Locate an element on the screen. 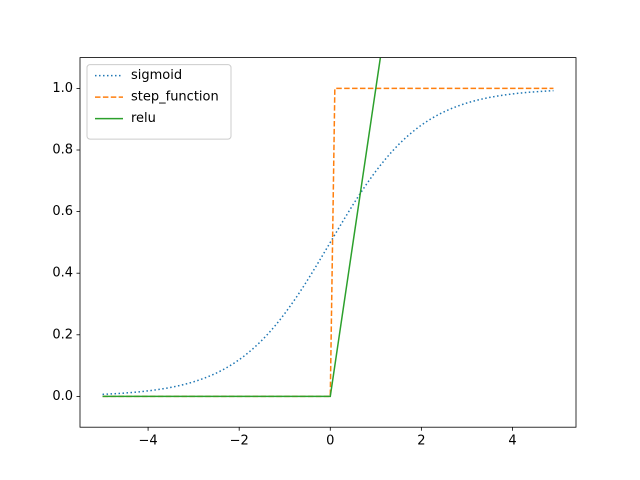 This screenshot has width=640, height=480. legend-label: relu is located at coordinates (143, 118).